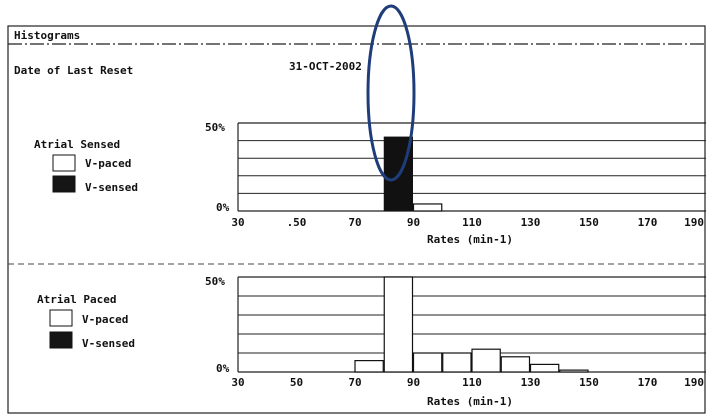 The image size is (706, 414). Describe the element at coordinates (297, 222) in the screenshot. I see `x-tick-label: .50` at that location.